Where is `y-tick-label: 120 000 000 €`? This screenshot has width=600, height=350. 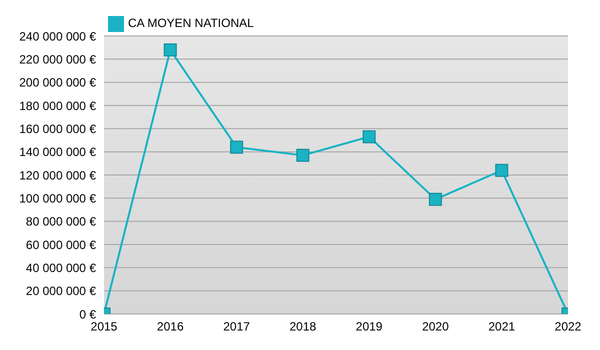 y-tick-label: 120 000 000 € is located at coordinates (57, 175).